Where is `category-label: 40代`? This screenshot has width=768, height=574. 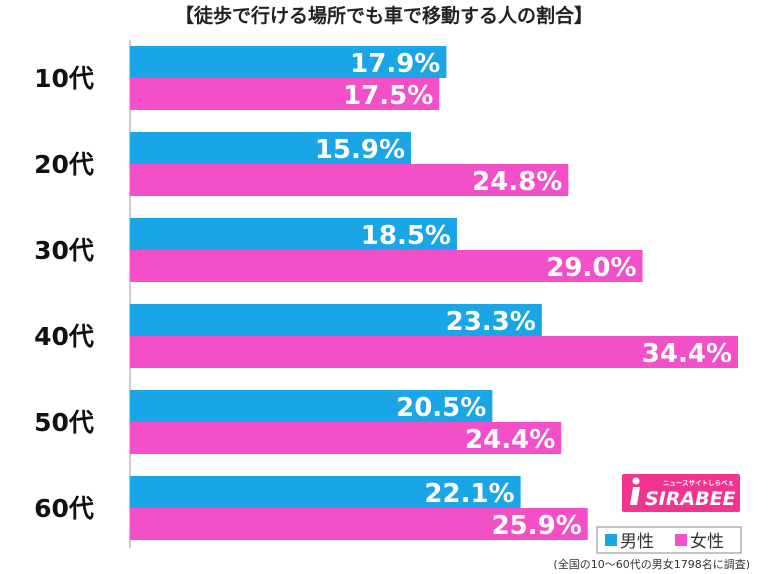 category-label: 40代 is located at coordinates (64, 336).